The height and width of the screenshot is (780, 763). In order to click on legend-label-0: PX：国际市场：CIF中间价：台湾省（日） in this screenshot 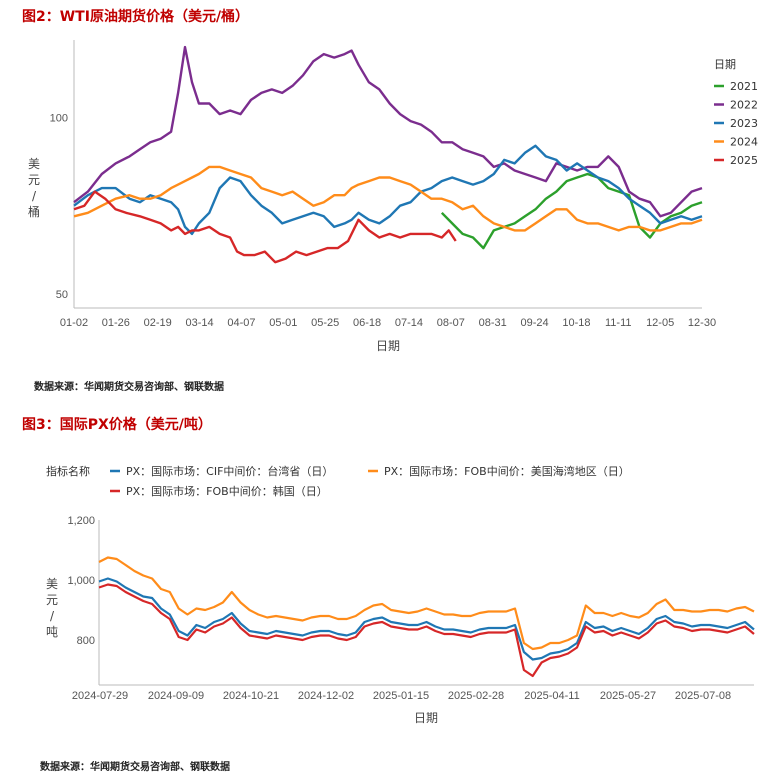, I will do `click(229, 471)`.